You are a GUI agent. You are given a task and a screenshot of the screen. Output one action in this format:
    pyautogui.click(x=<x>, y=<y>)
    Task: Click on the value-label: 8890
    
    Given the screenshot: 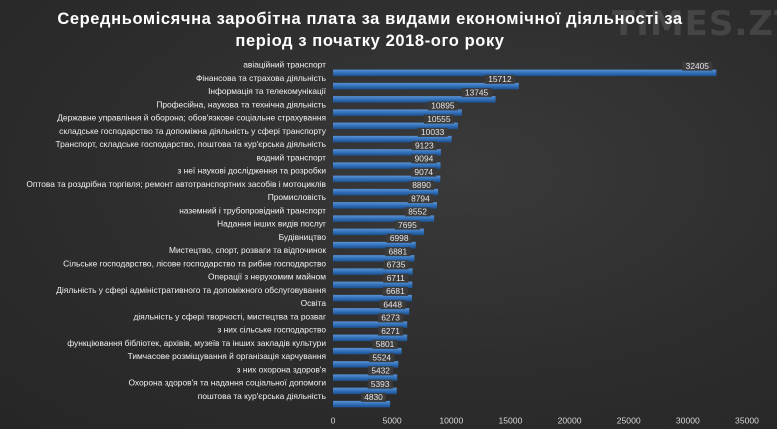 What is the action you would take?
    pyautogui.click(x=421, y=185)
    